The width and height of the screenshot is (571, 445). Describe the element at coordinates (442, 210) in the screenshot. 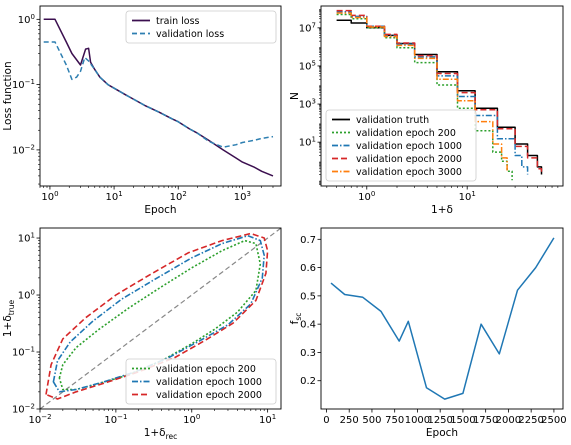

I see `x-axis-label: 1+δ` at that location.